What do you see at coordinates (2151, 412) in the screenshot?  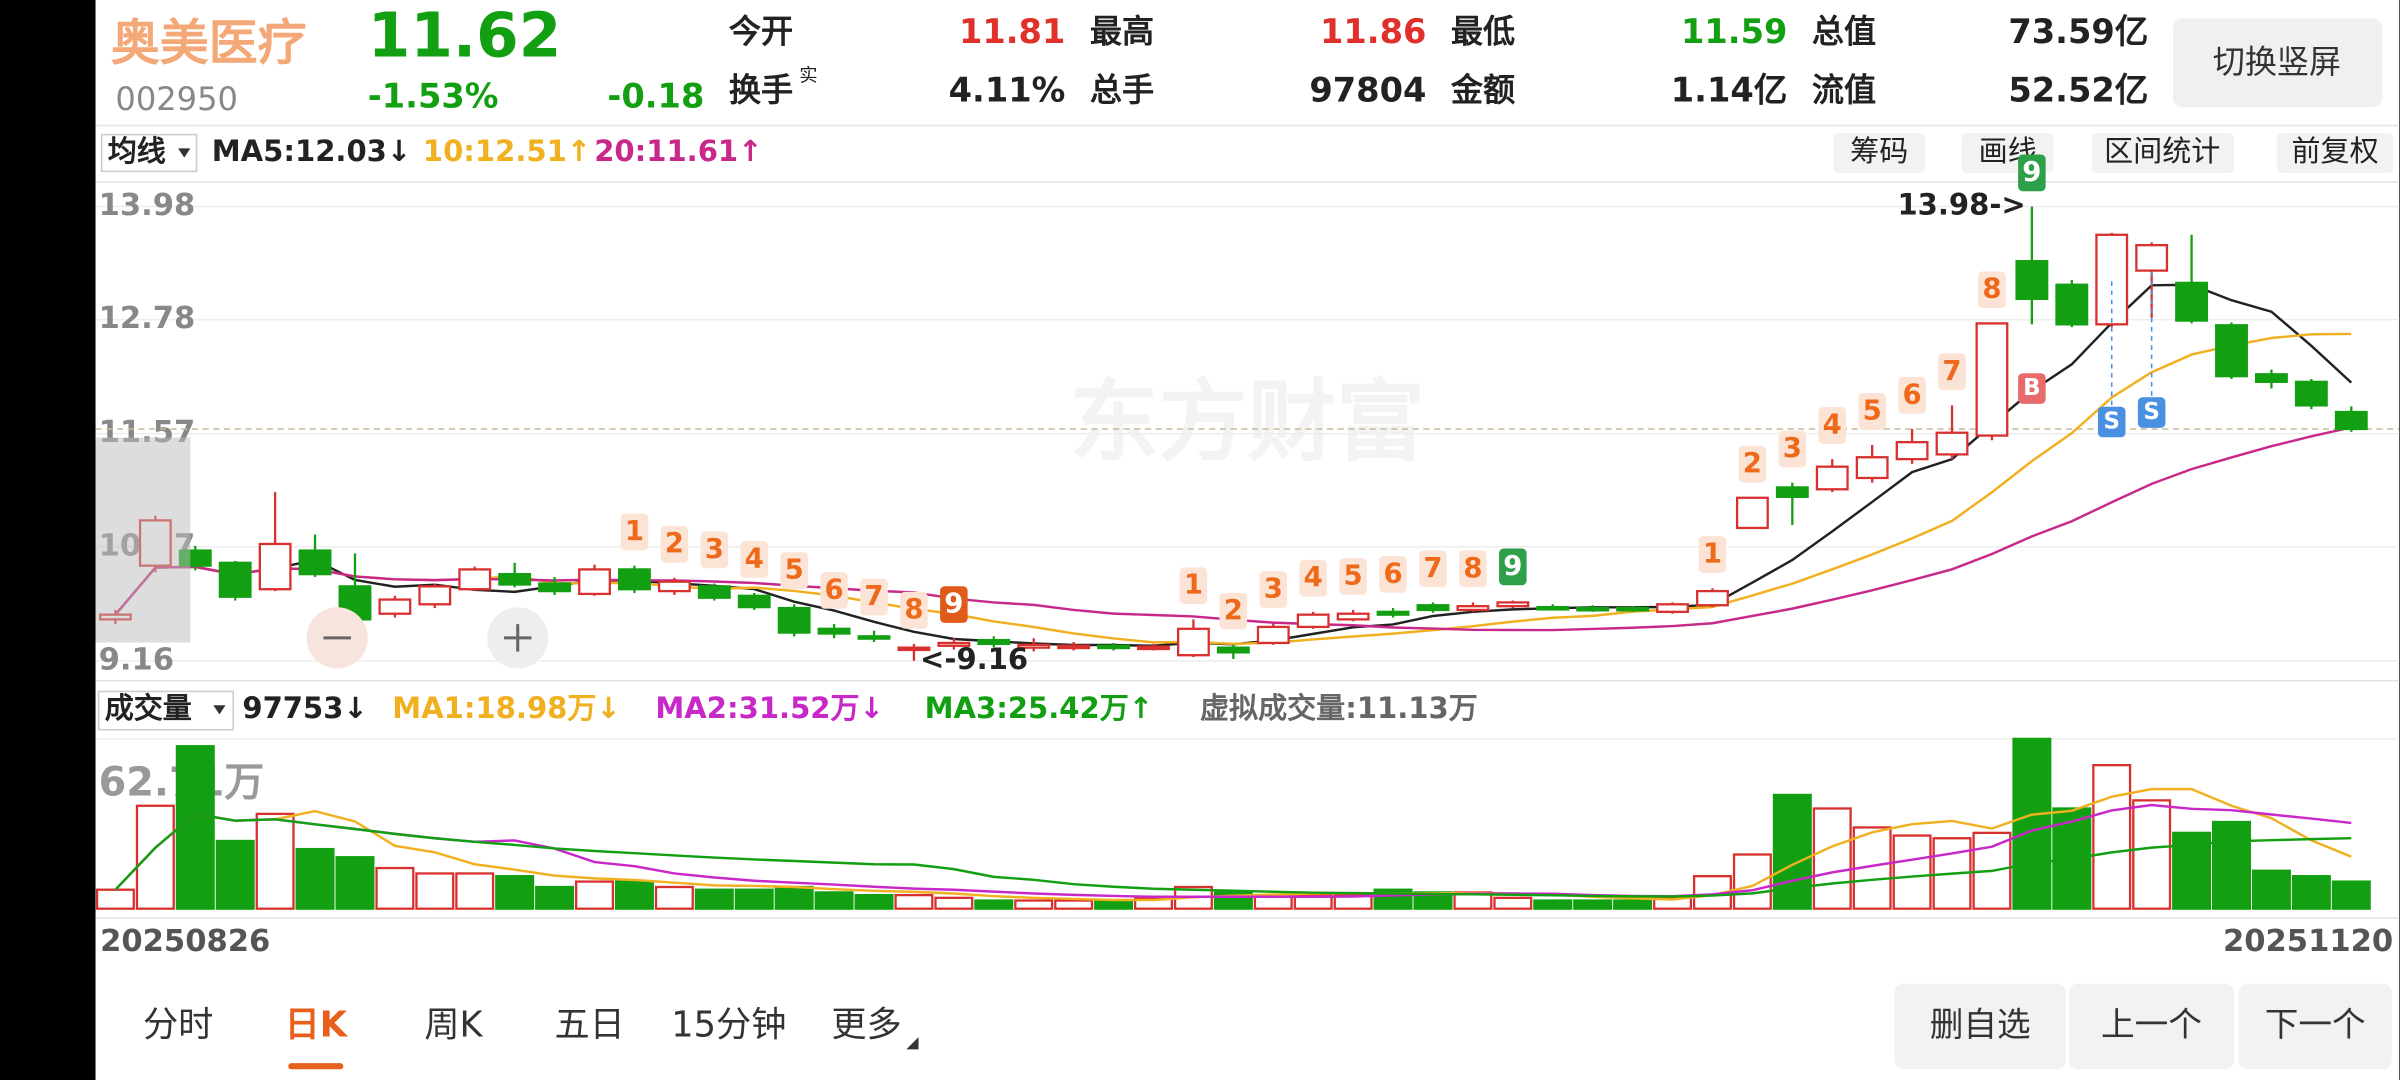 I see `trade-label: S` at bounding box center [2151, 412].